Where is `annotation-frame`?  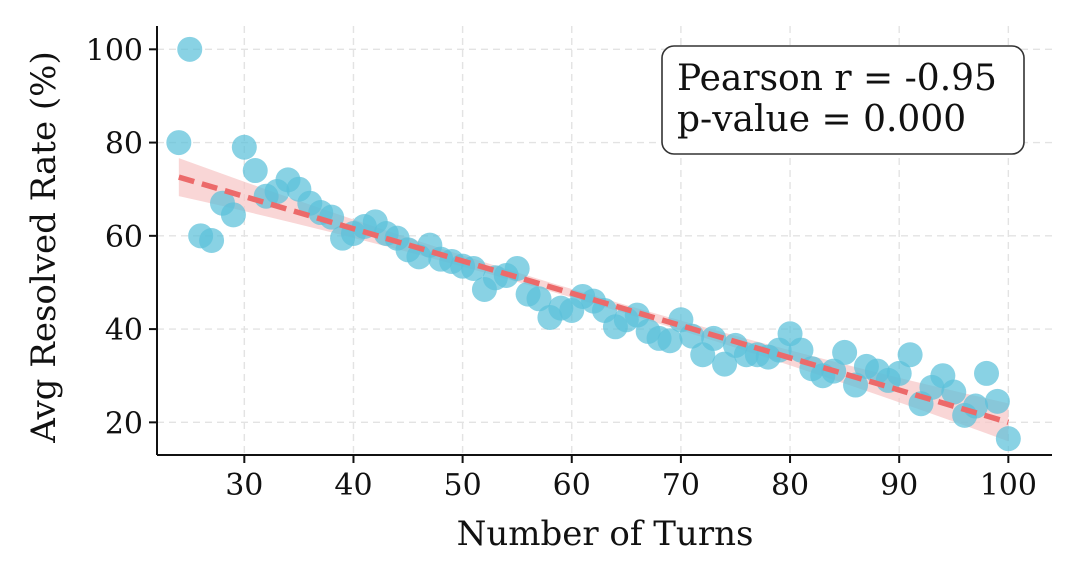
annotation-frame is located at coordinates (843, 100).